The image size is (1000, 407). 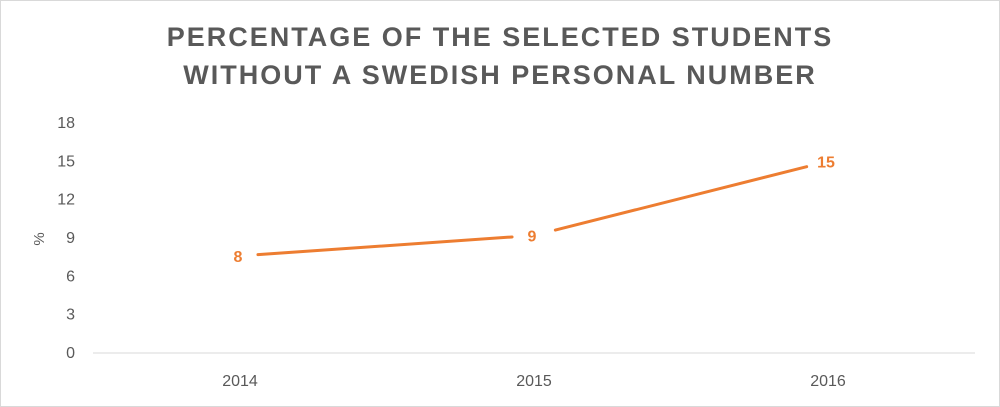 I want to click on x-tick-label: 2015, so click(x=534, y=381).